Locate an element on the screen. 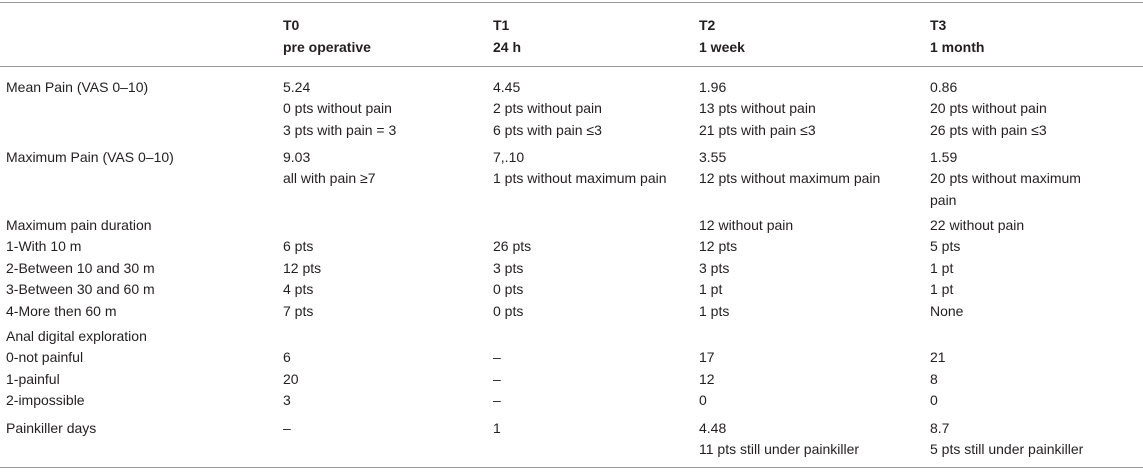  cell-line: 4.45 is located at coordinates (507, 87).